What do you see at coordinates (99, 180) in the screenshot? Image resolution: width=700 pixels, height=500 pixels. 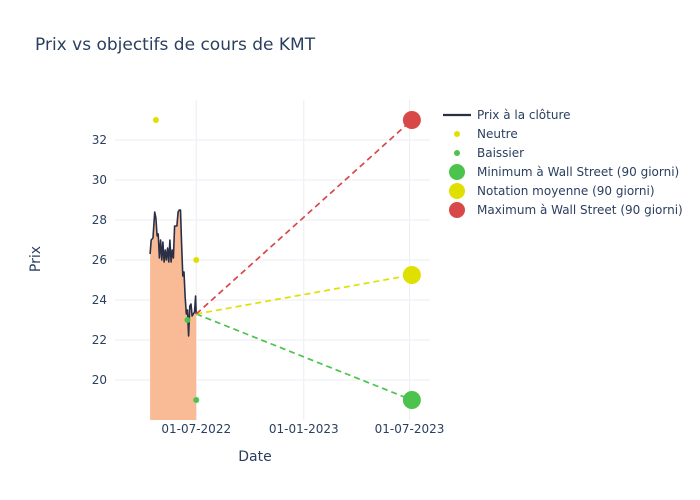 I see `y-tick-label: 30` at bounding box center [99, 180].